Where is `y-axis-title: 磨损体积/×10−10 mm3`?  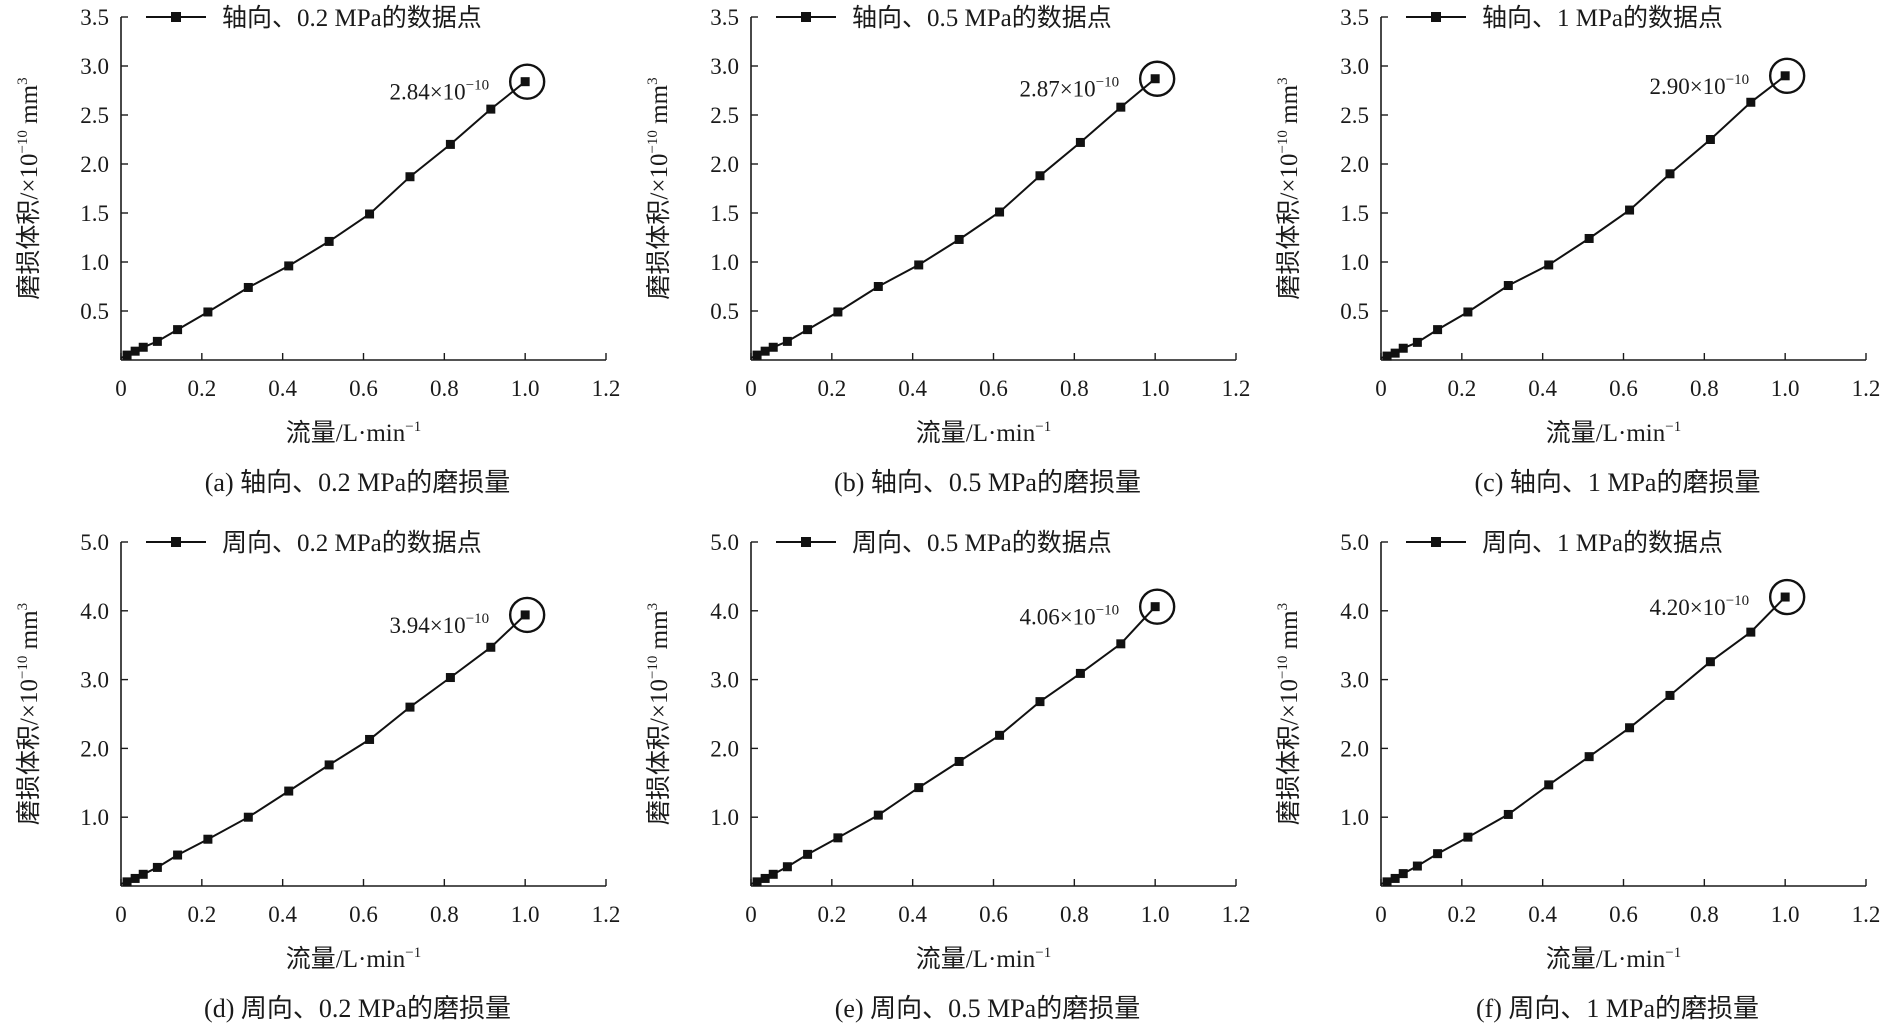 y-axis-title: 磨损体积/×10−10 mm3 is located at coordinates (1289, 714).